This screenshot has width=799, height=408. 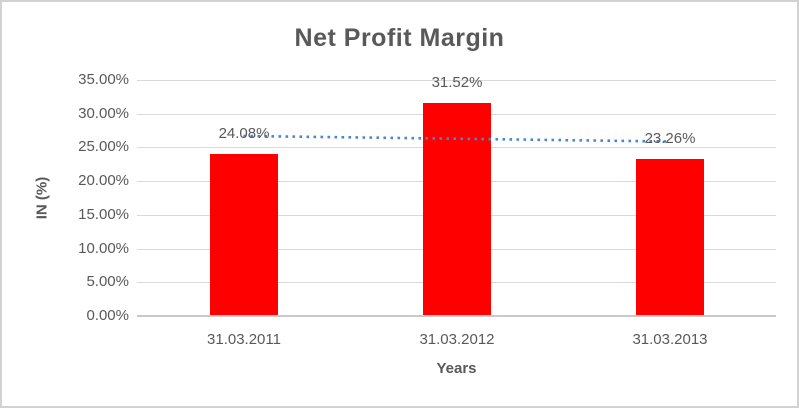 I want to click on x-tick-label: 31.03.2011, so click(x=244, y=339).